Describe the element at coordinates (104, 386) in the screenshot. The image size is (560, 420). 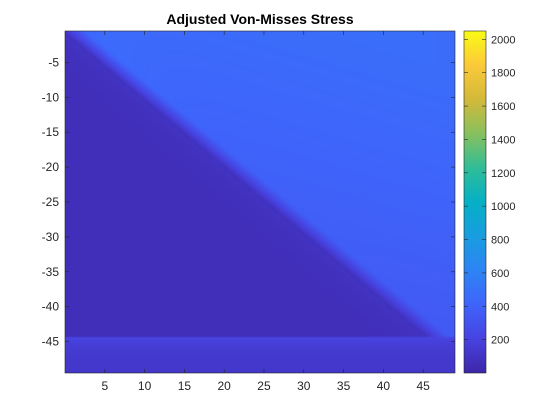
I see `x-tick-label: 5` at that location.